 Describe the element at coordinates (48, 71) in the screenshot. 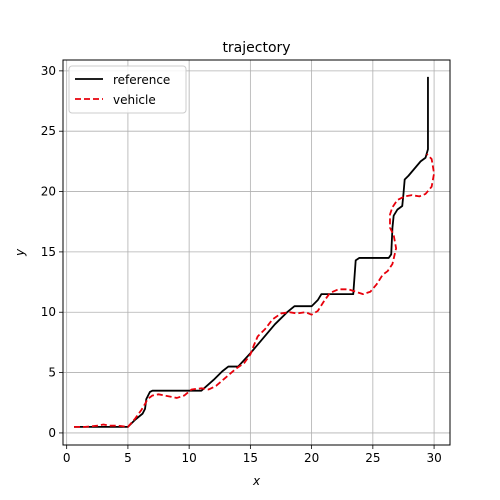

I see `y-tick-label: 30` at that location.